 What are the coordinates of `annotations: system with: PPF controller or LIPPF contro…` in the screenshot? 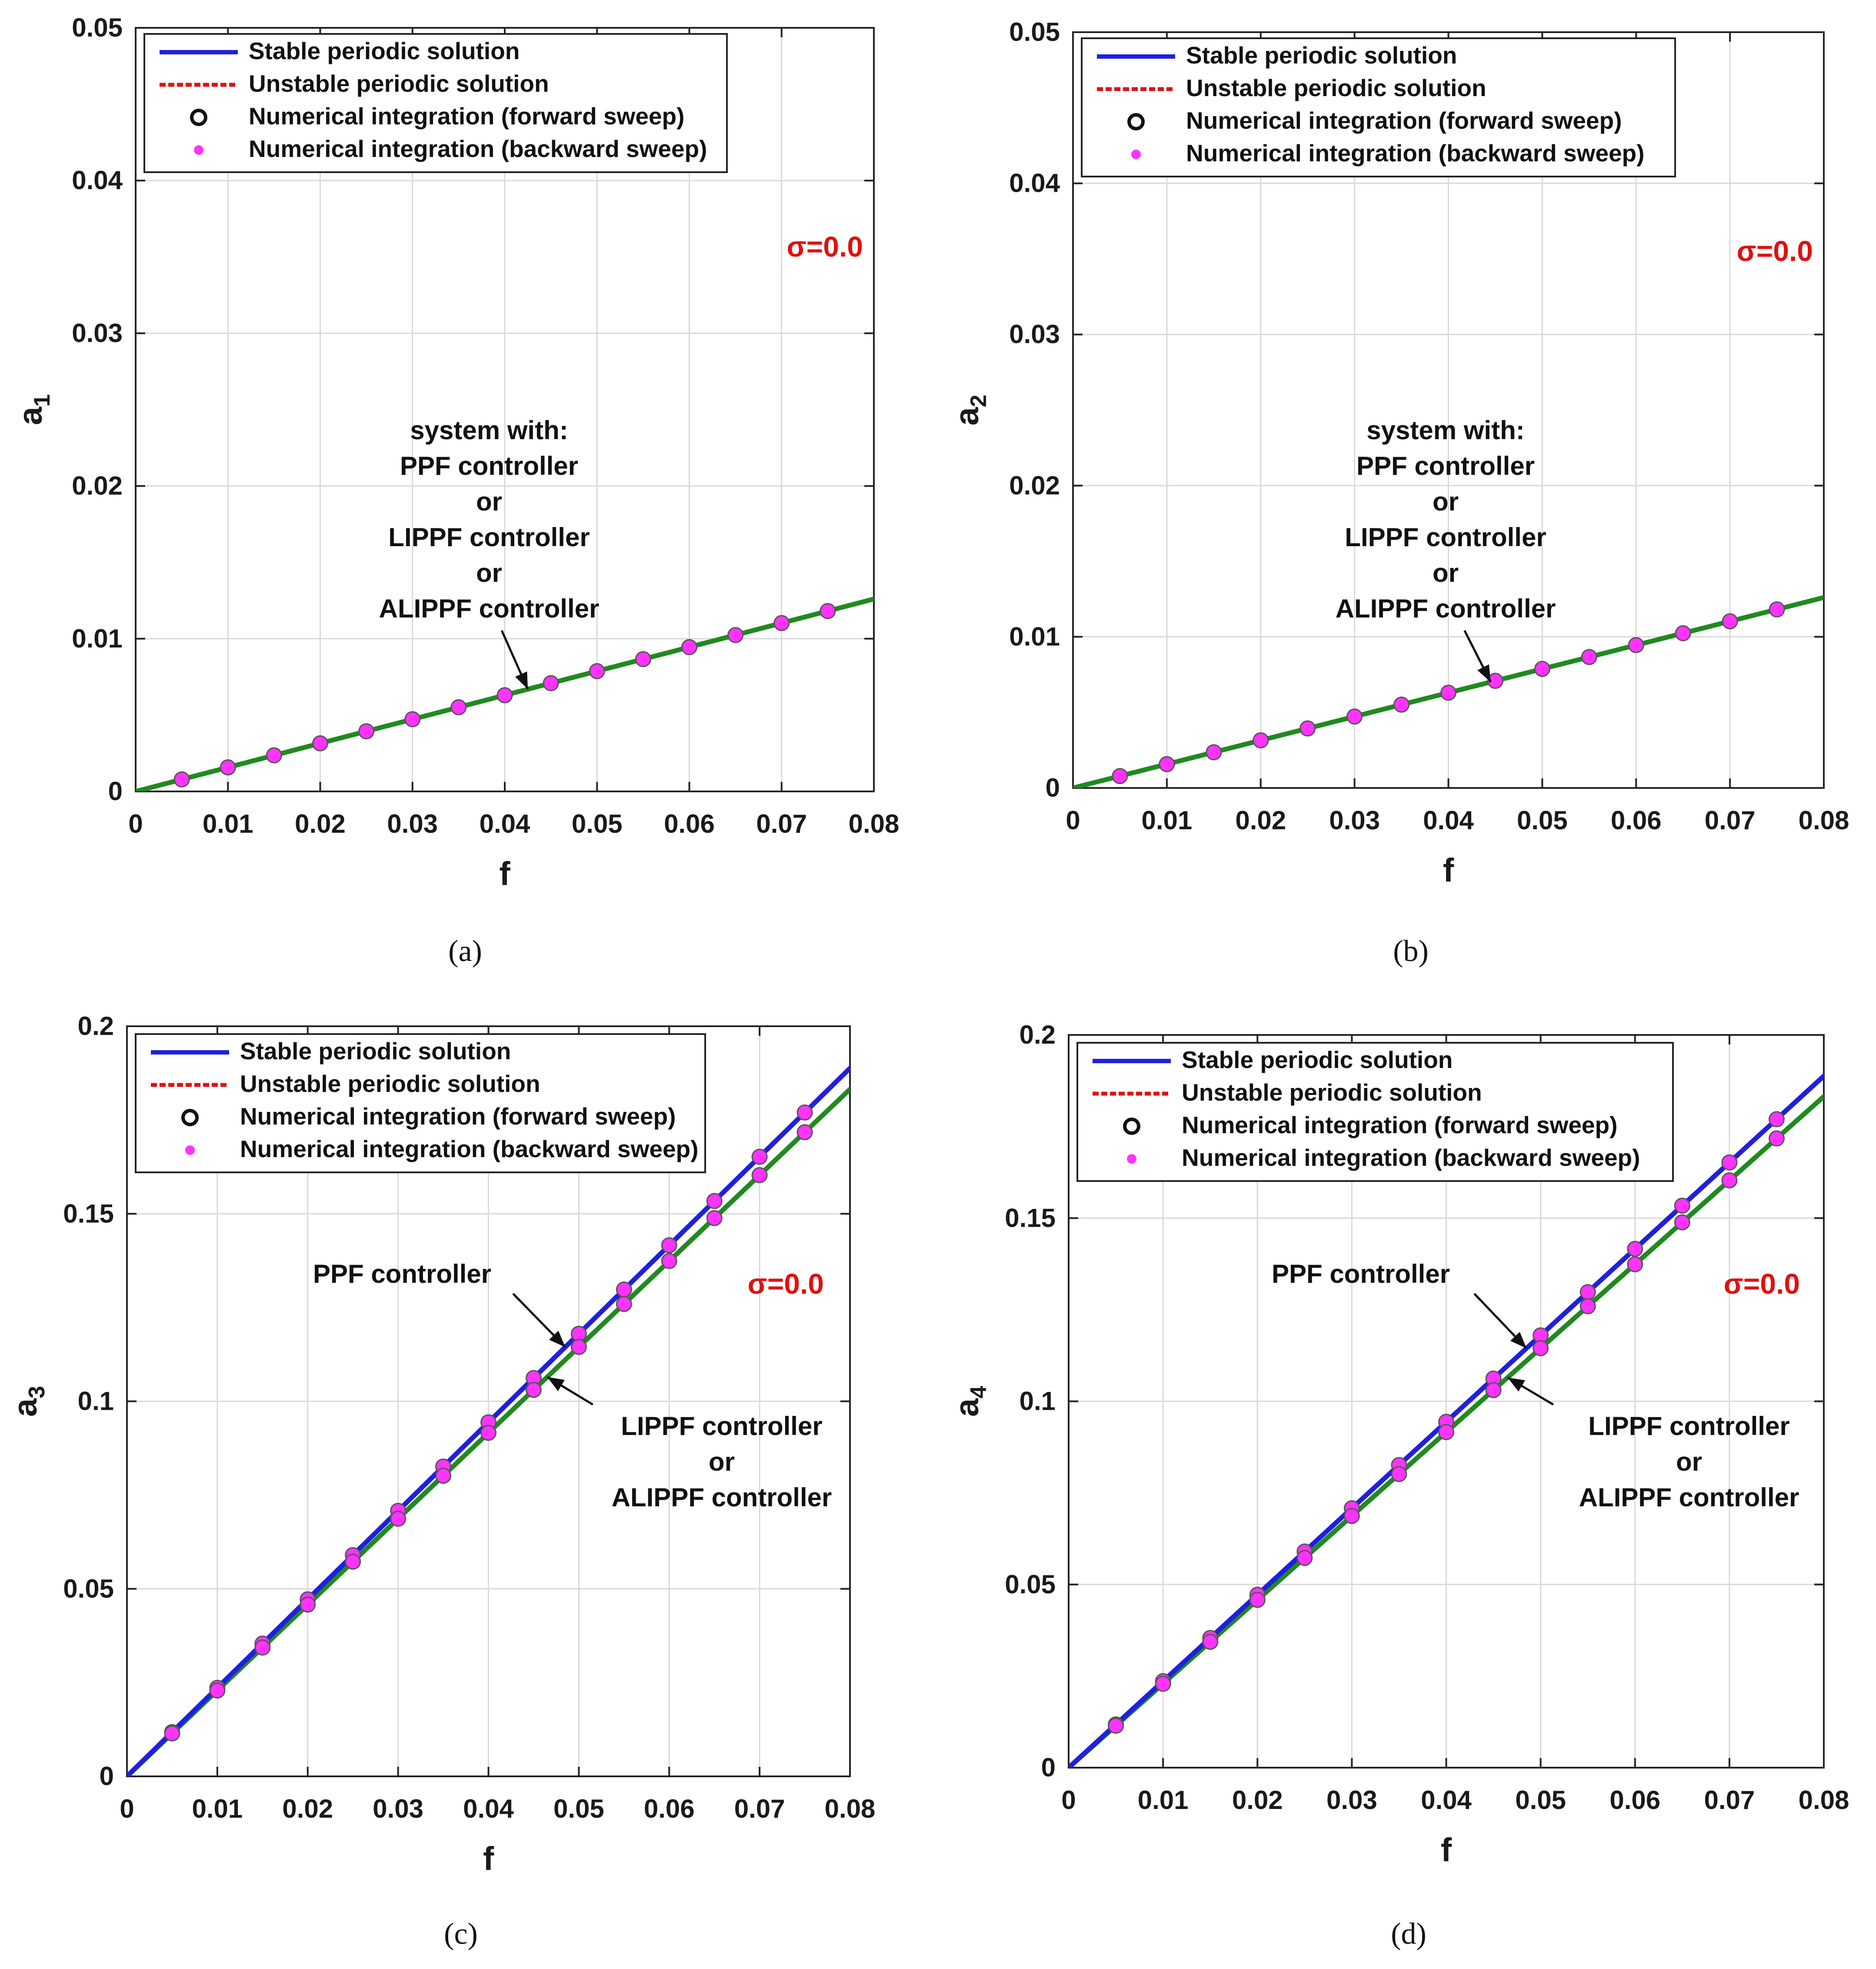 It's located at (1446, 549).